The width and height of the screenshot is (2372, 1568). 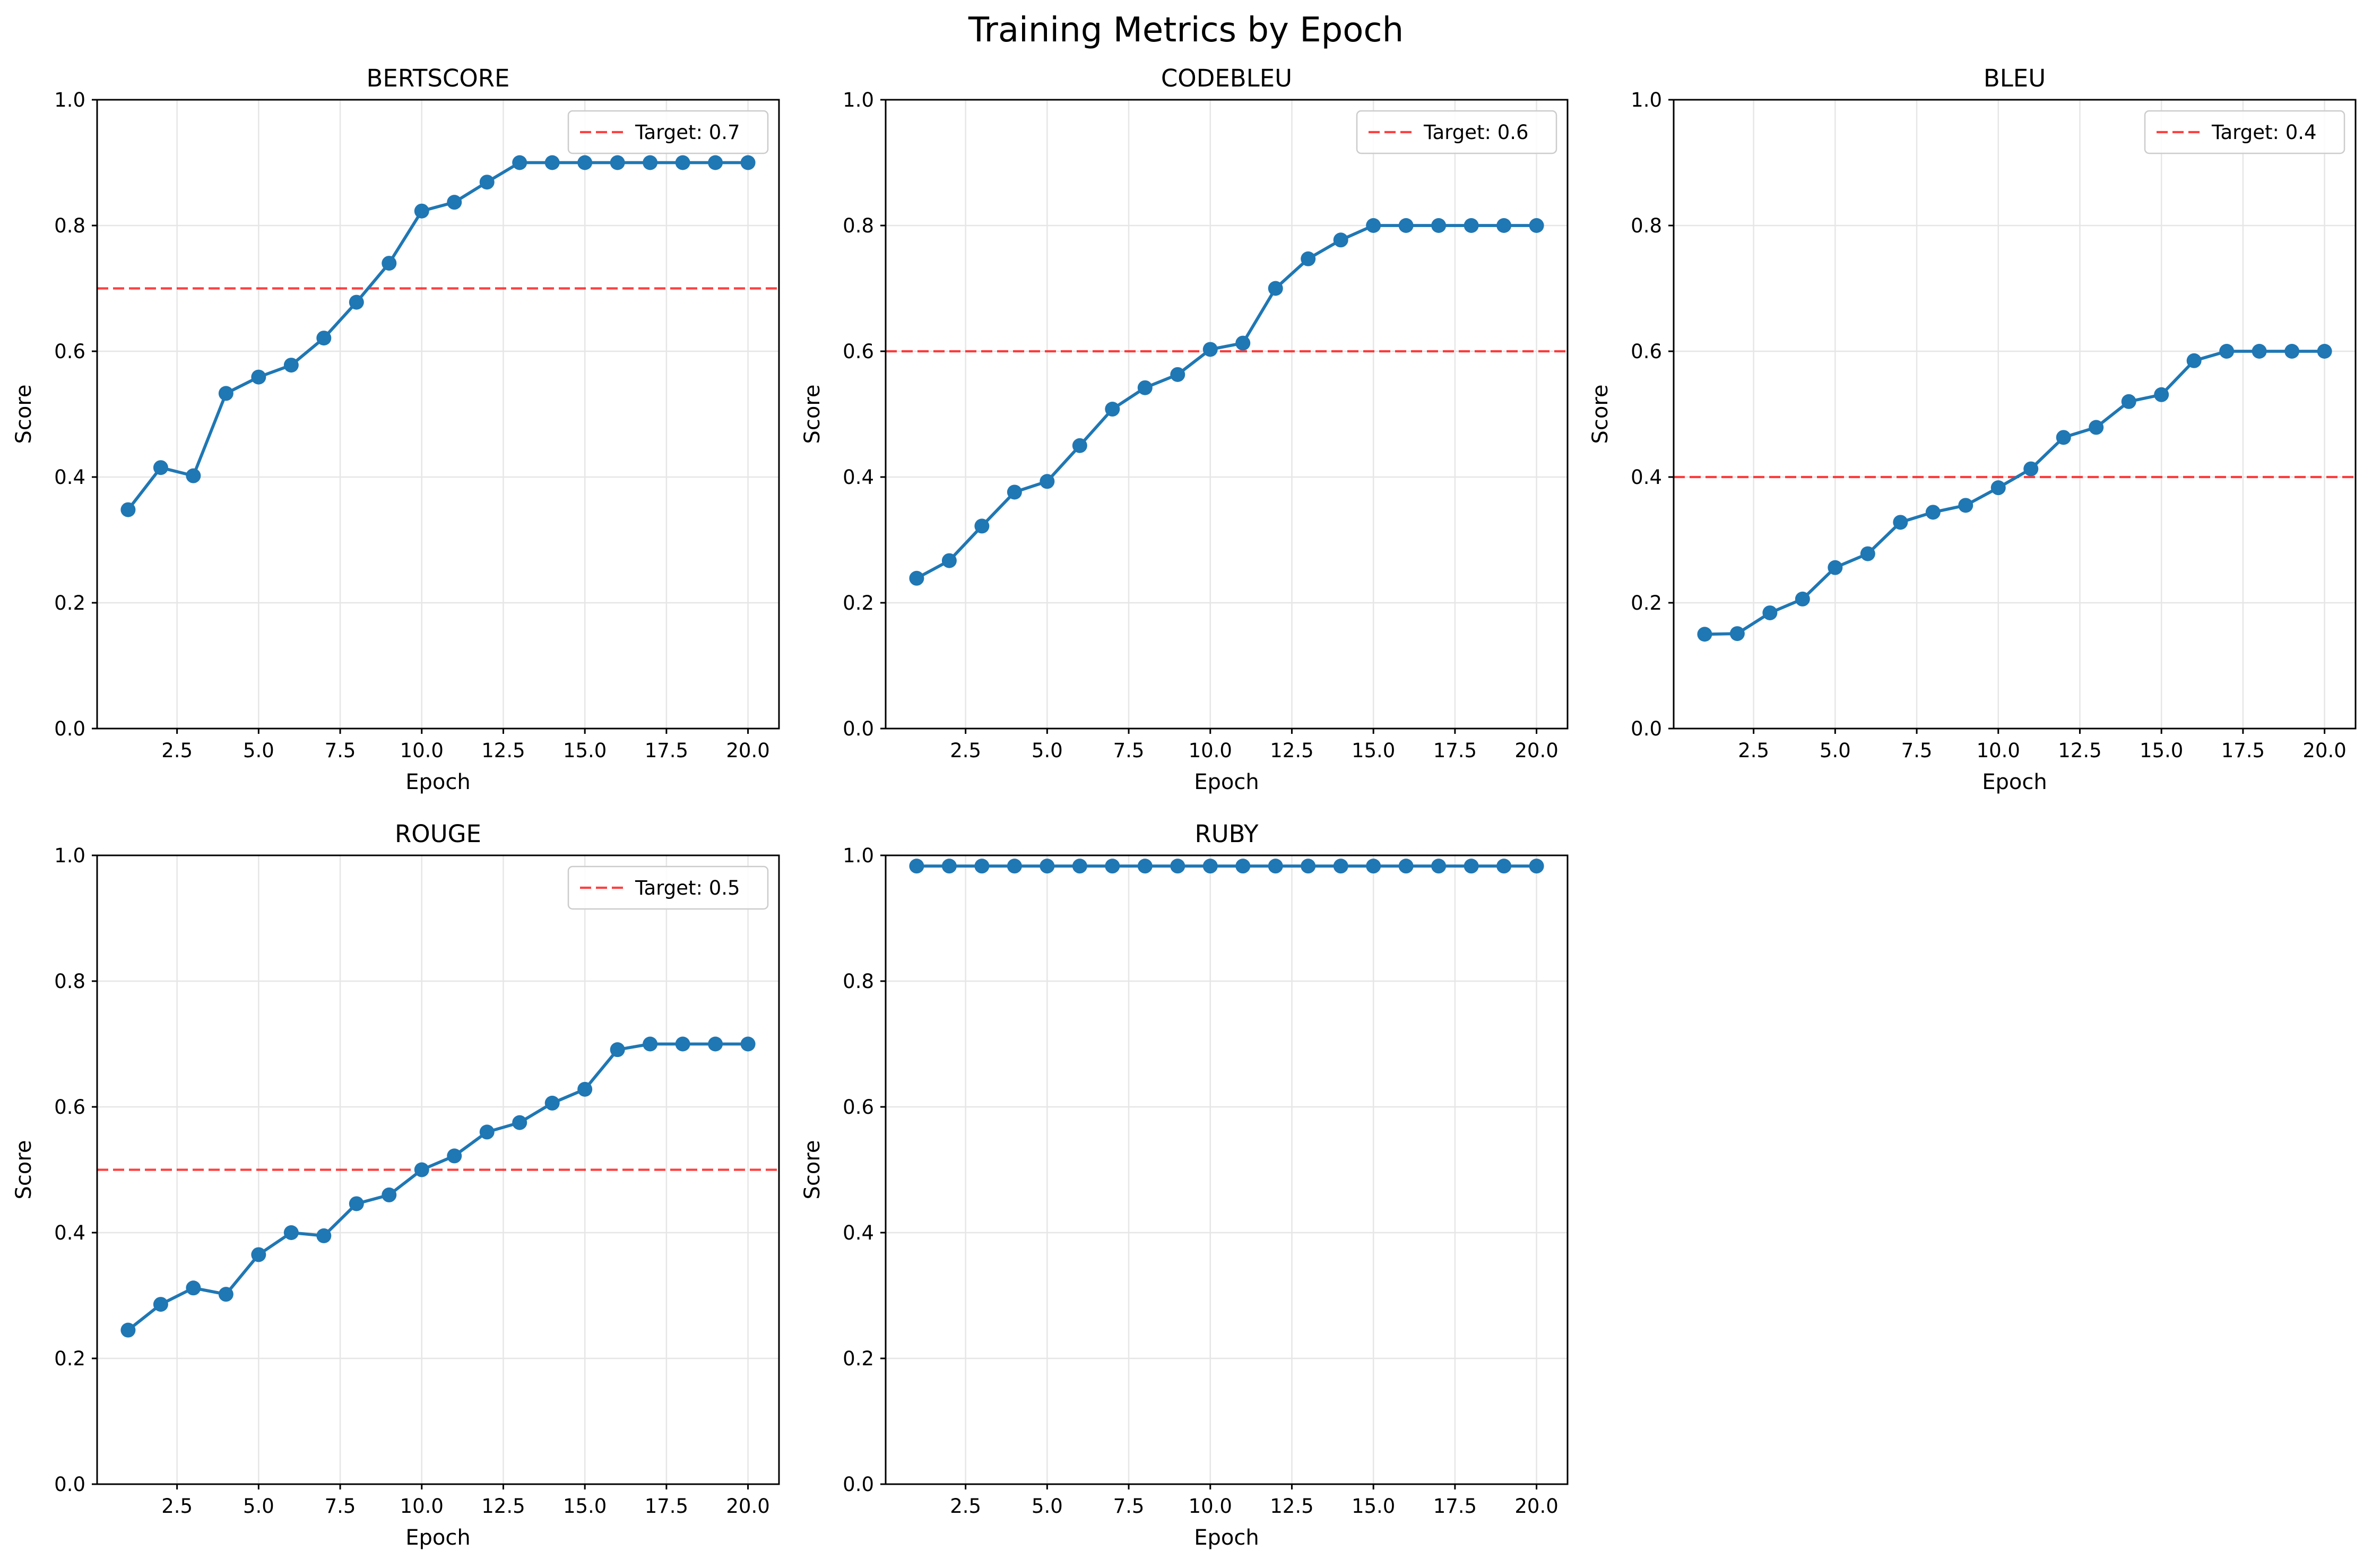 What do you see at coordinates (1457, 132) in the screenshot?
I see `legend: Target: 0.6` at bounding box center [1457, 132].